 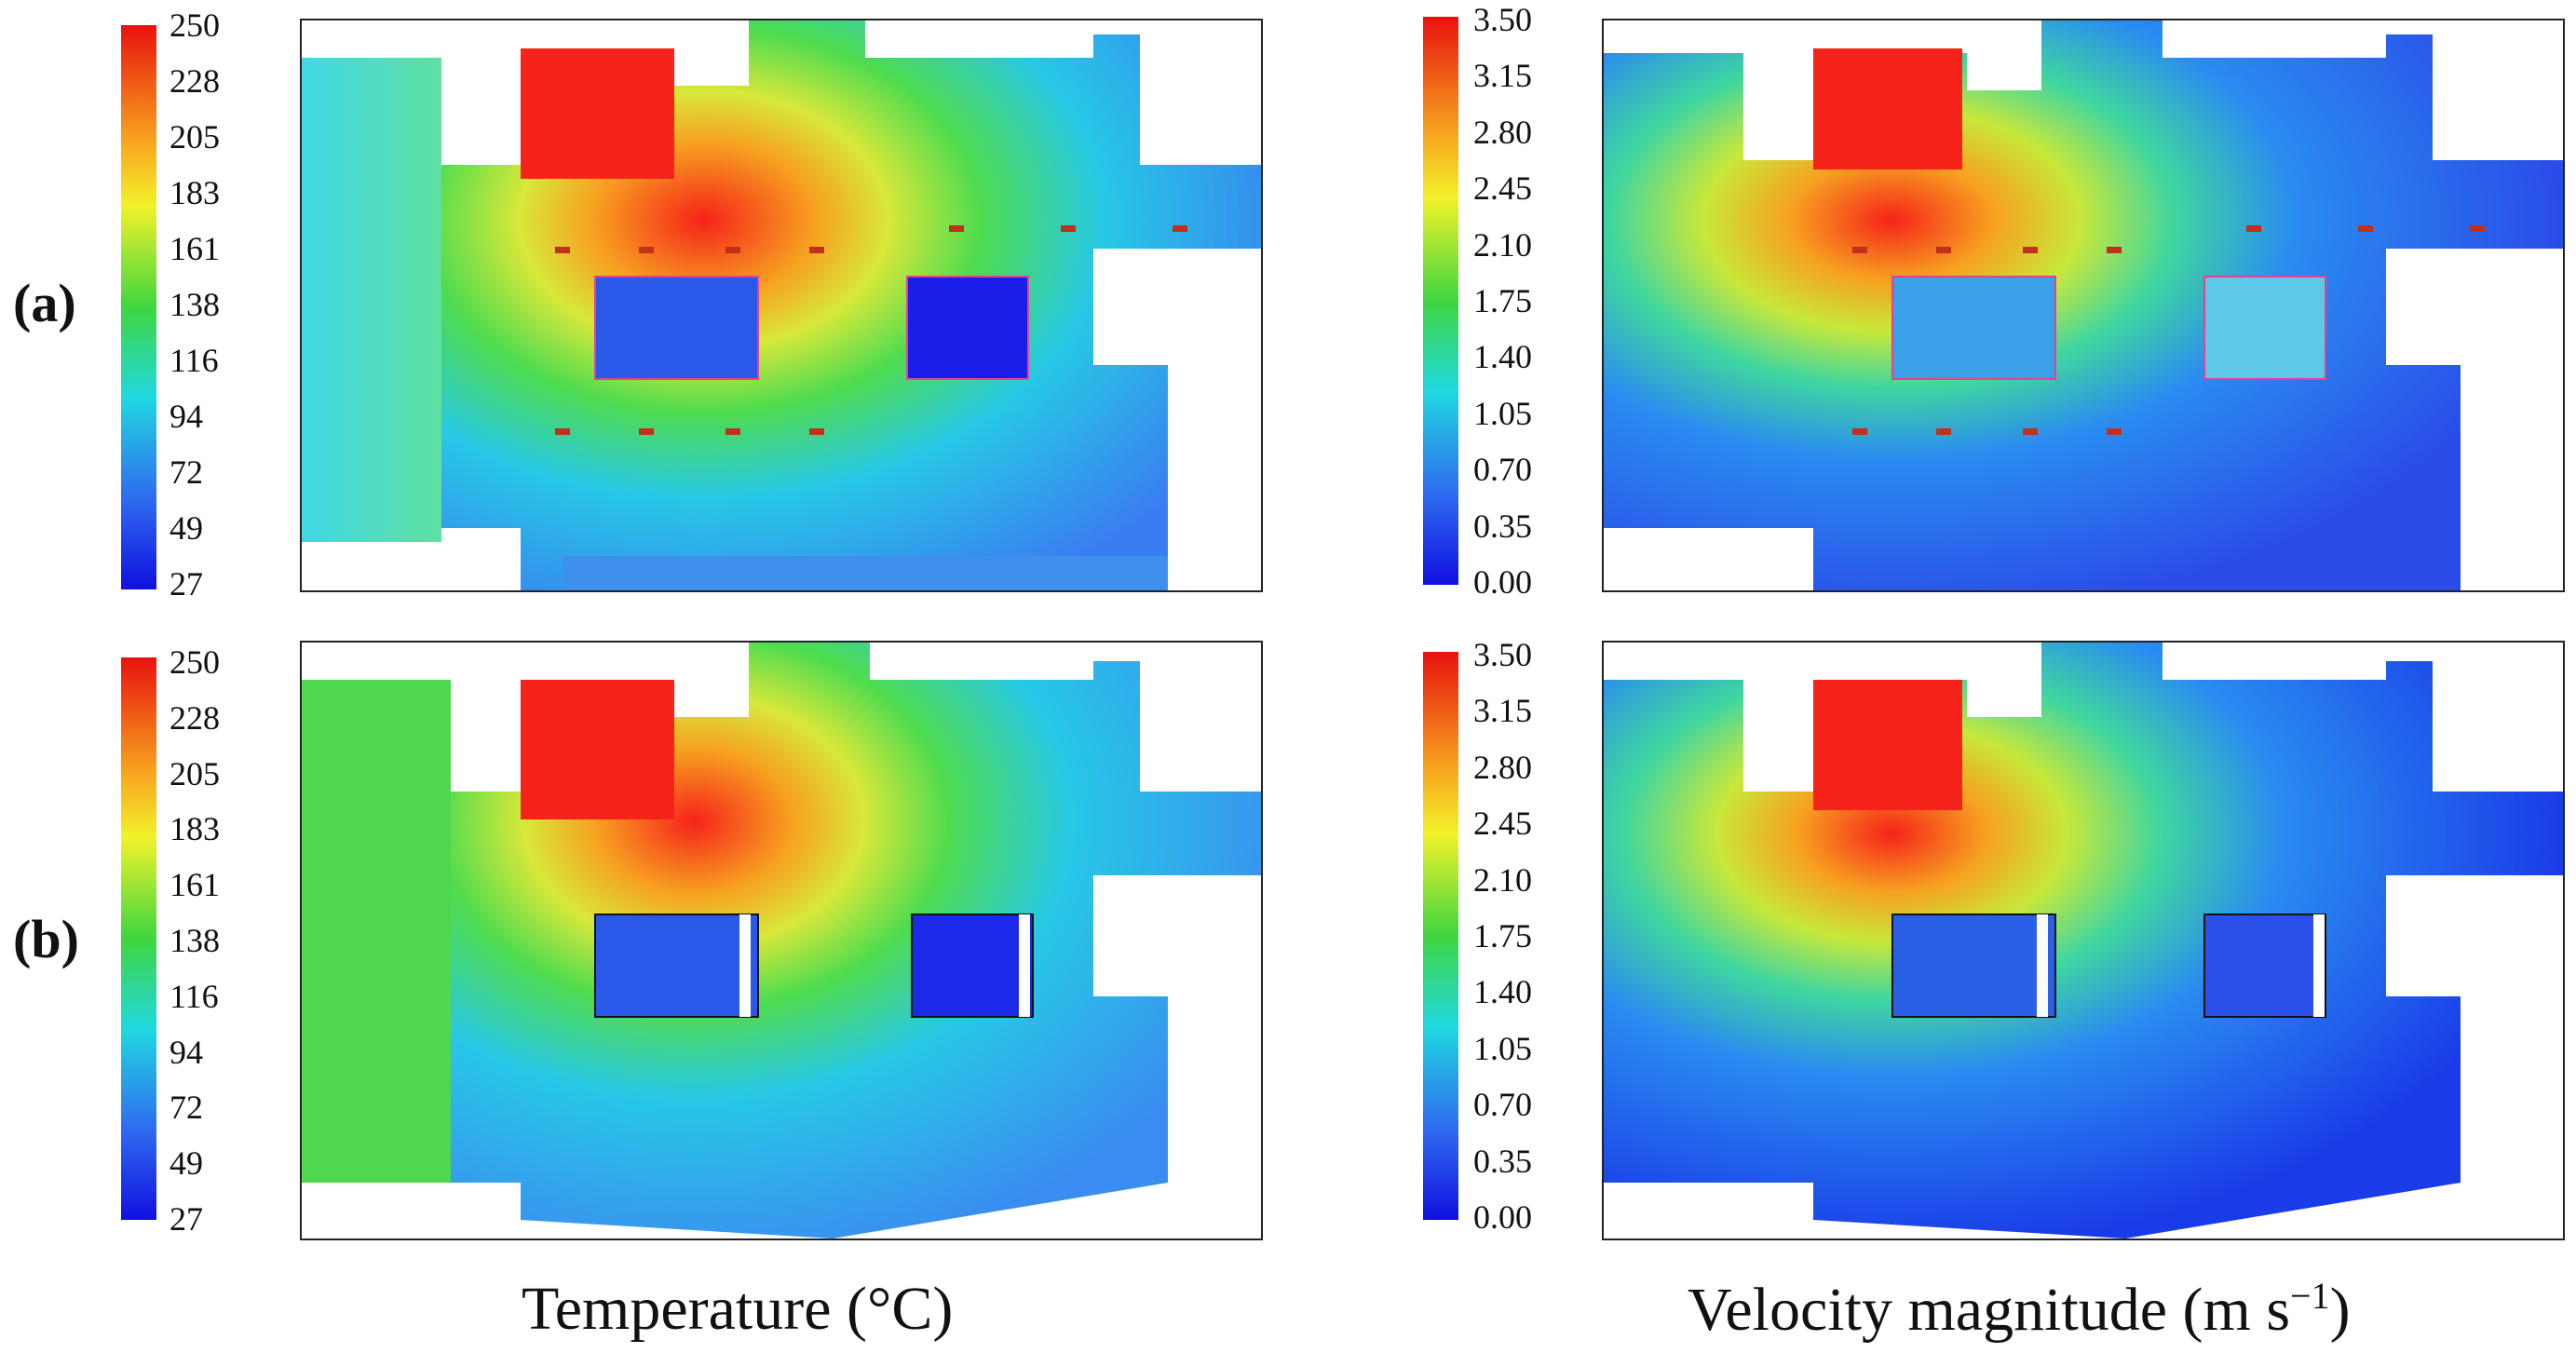 I want to click on temperature-colorbar-b, so click(x=138, y=938).